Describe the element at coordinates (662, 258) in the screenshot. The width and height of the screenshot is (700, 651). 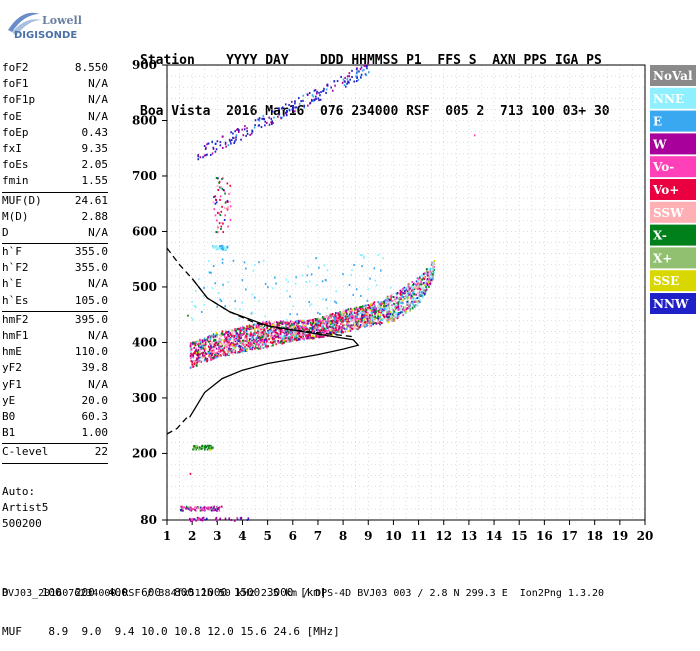
I see `legend-label: X+` at that location.